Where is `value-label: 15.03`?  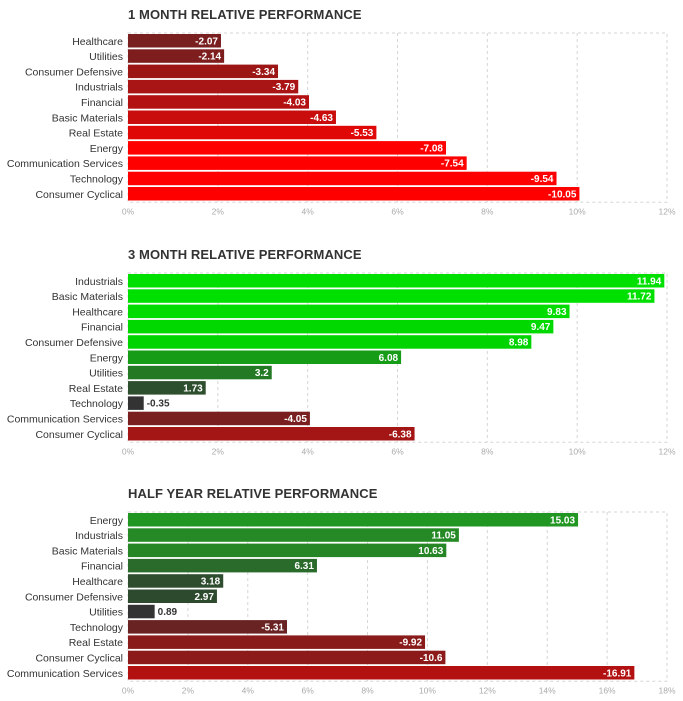
value-label: 15.03 is located at coordinates (562, 520).